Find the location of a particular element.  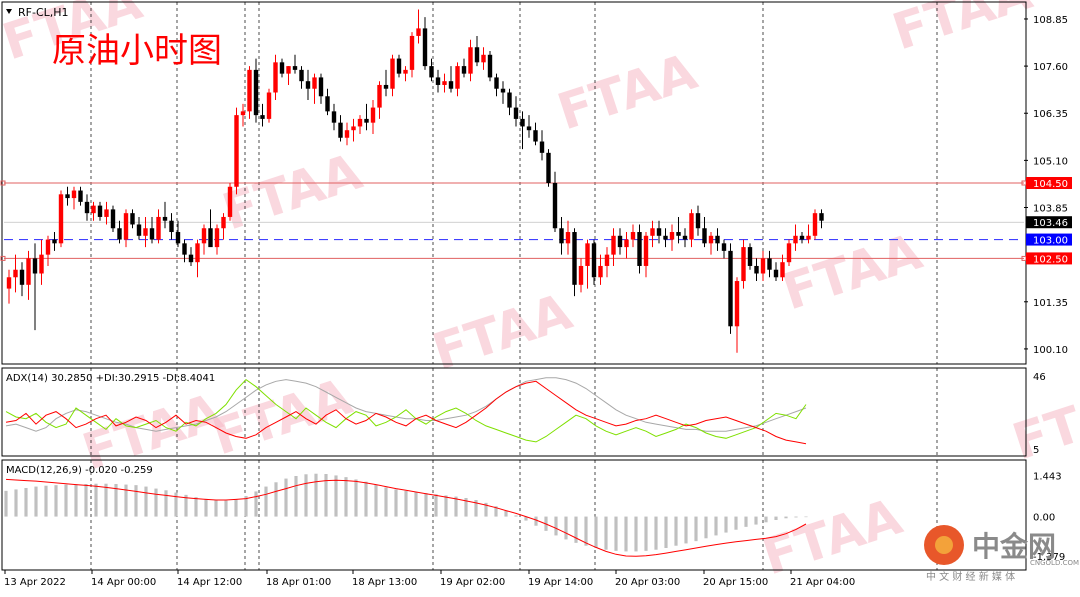

level-anchor is located at coordinates (3, 183).